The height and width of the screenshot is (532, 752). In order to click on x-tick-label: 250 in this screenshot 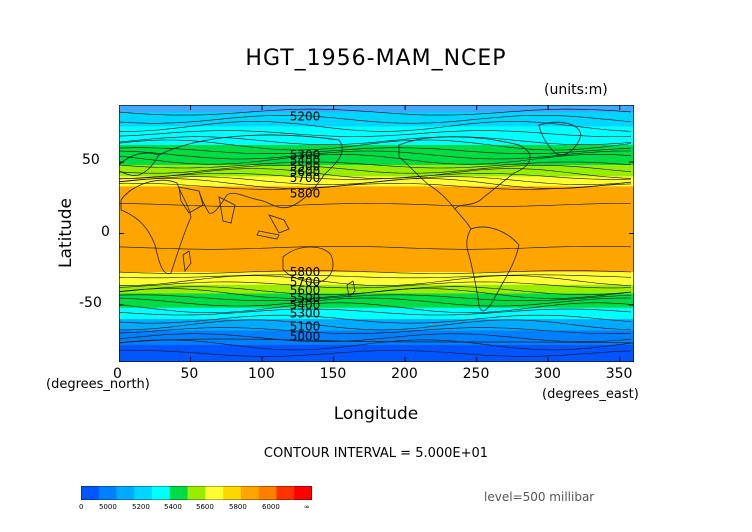, I will do `click(476, 374)`.